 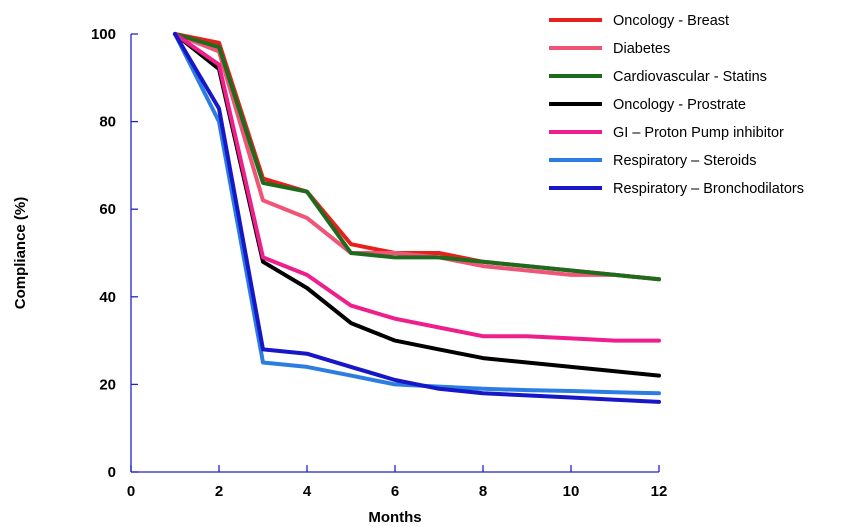 I want to click on legend-label: Oncology - Breast, so click(x=671, y=21).